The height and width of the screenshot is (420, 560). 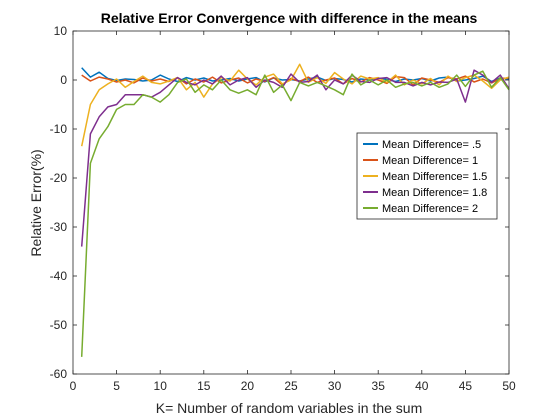 What do you see at coordinates (430, 209) in the screenshot?
I see `legend-label-5: Mean Difference= 2` at bounding box center [430, 209].